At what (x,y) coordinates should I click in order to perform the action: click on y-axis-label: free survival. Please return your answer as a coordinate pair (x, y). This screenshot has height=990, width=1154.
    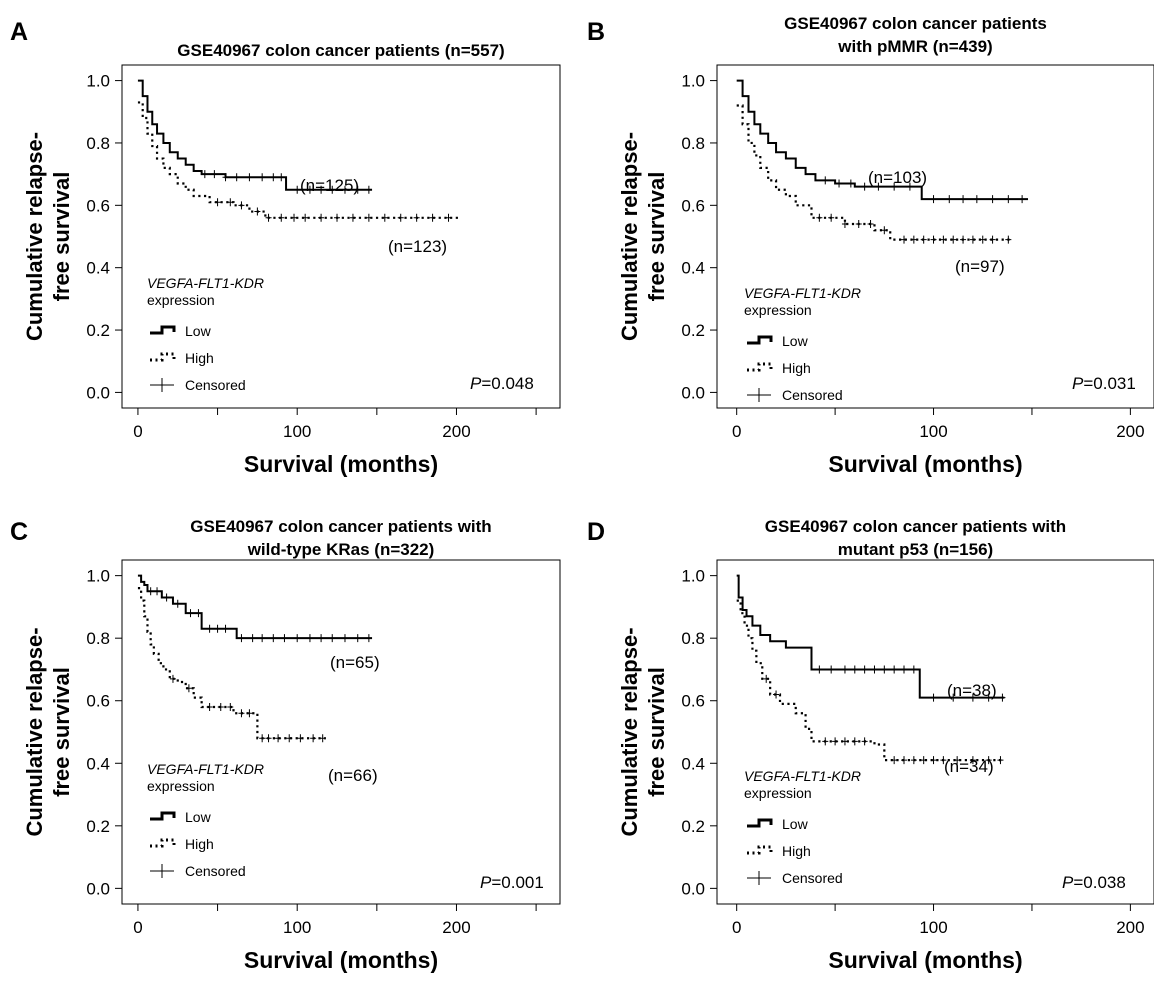
    Looking at the image, I should click on (656, 237).